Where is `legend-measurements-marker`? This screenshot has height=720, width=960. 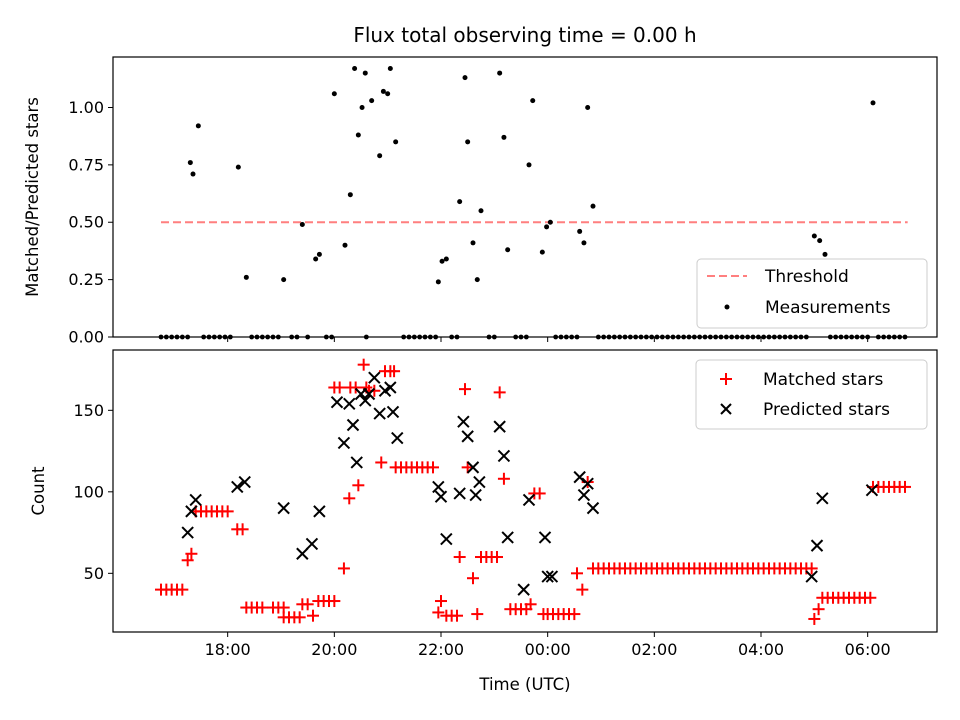
legend-measurements-marker is located at coordinates (727, 307).